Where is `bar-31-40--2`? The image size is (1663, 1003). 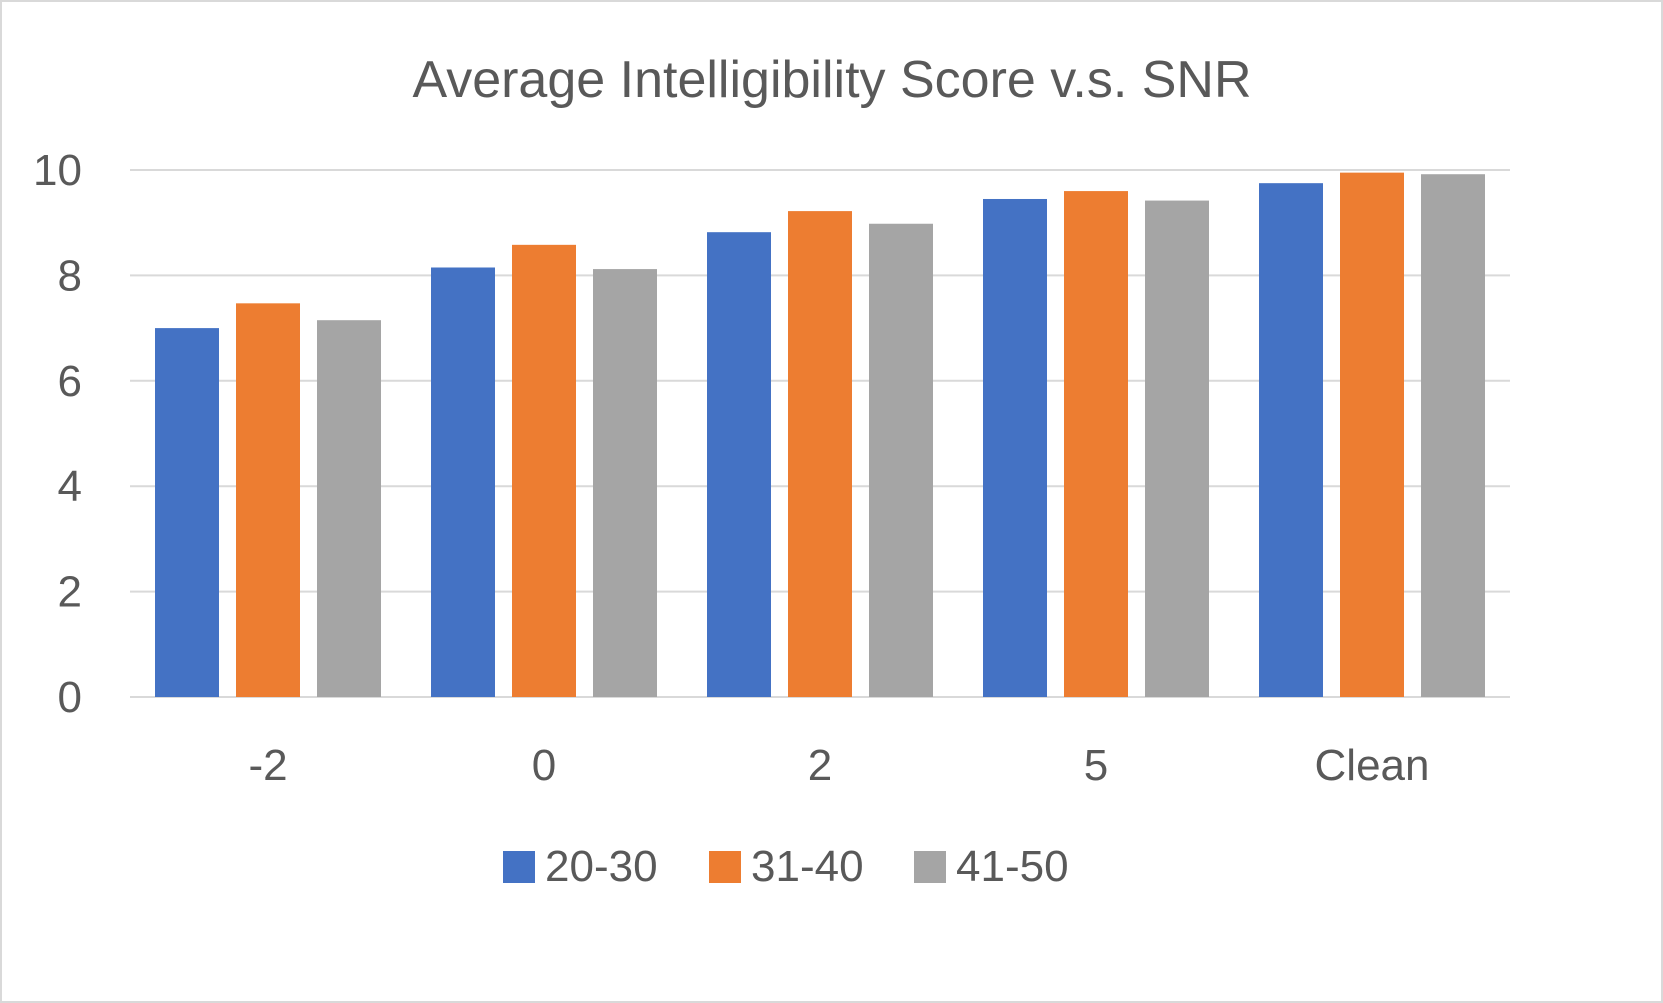 bar-31-40--2 is located at coordinates (268, 500).